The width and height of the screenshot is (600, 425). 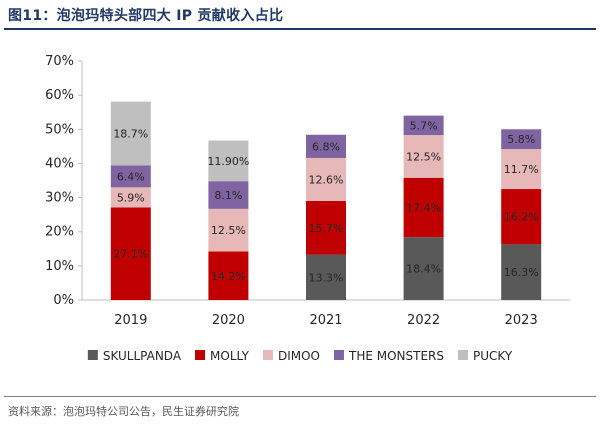 I want to click on y-tick-label: 0%, so click(x=63, y=300).